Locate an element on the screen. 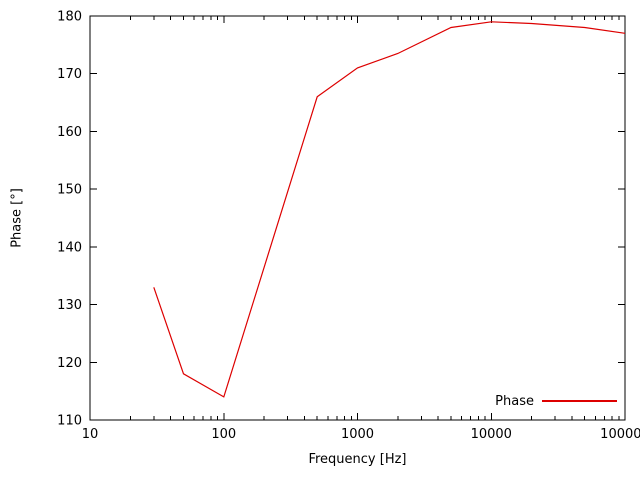  x-tick-label: 100 is located at coordinates (223, 434).